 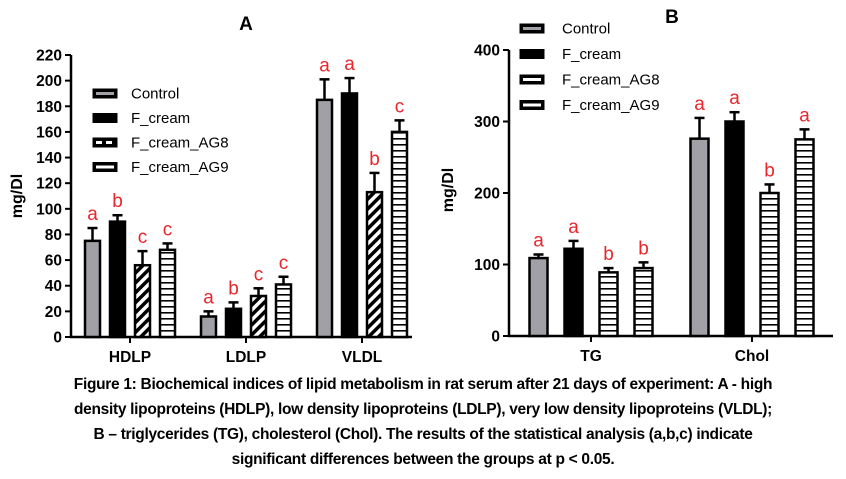 What do you see at coordinates (591, 356) in the screenshot?
I see `x-tick-label: TG` at bounding box center [591, 356].